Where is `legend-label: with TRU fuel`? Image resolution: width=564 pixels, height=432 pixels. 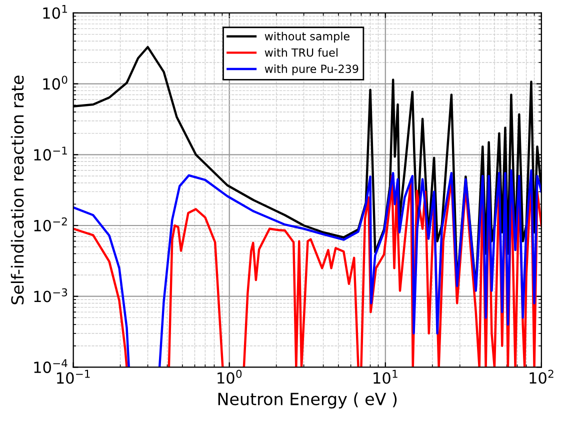 legend-label: with TRU fuel is located at coordinates (301, 52).